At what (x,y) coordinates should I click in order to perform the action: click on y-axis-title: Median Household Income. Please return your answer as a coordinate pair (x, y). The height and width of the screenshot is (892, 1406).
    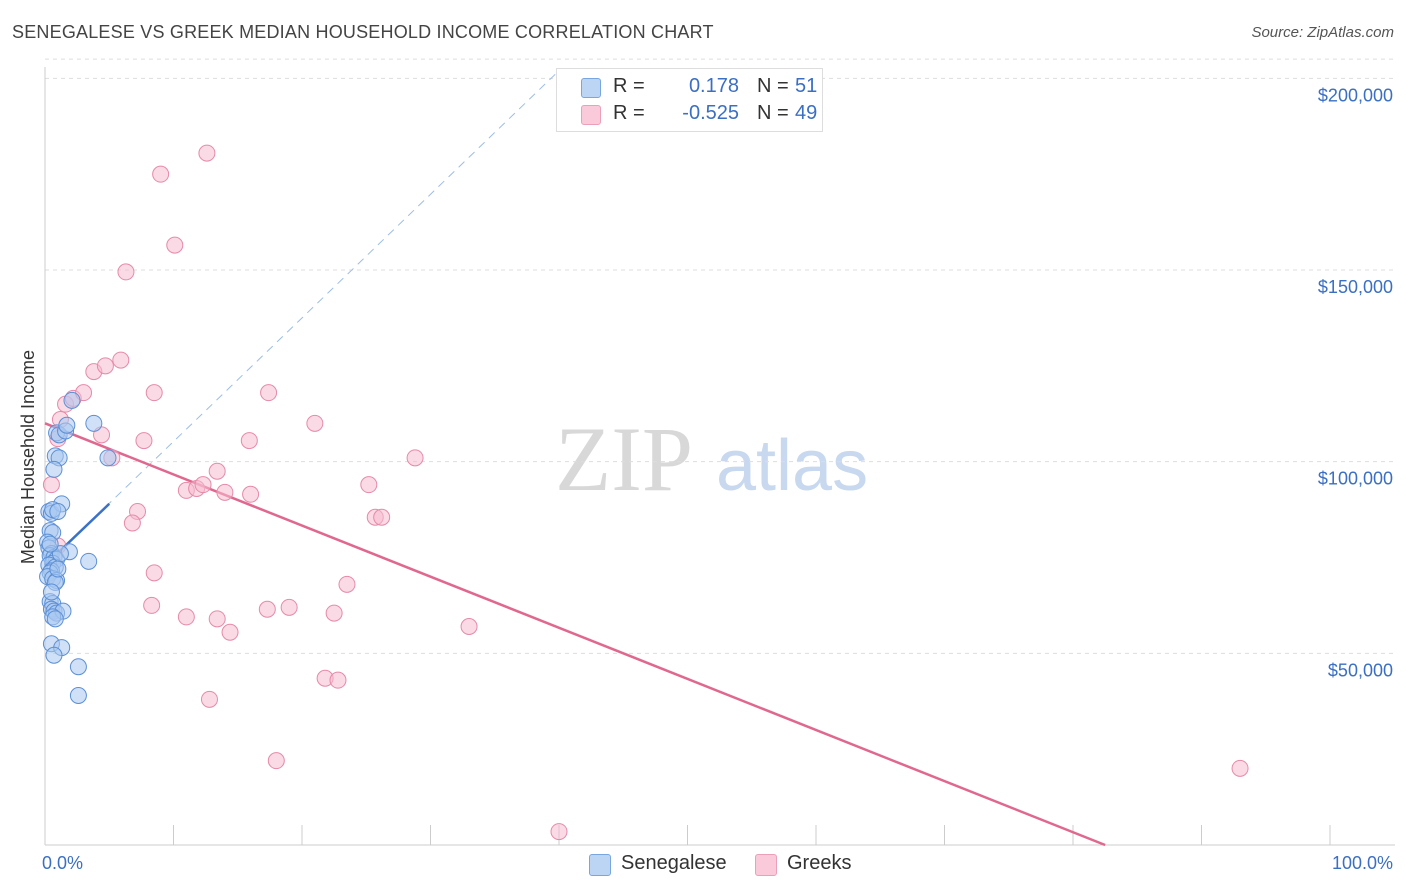
    Looking at the image, I should click on (28, 457).